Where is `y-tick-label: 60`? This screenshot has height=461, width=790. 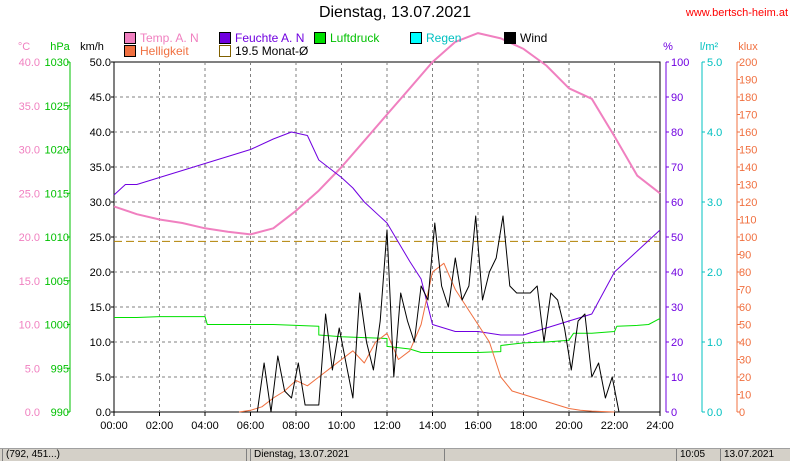
y-tick-label: 60 is located at coordinates (677, 203).